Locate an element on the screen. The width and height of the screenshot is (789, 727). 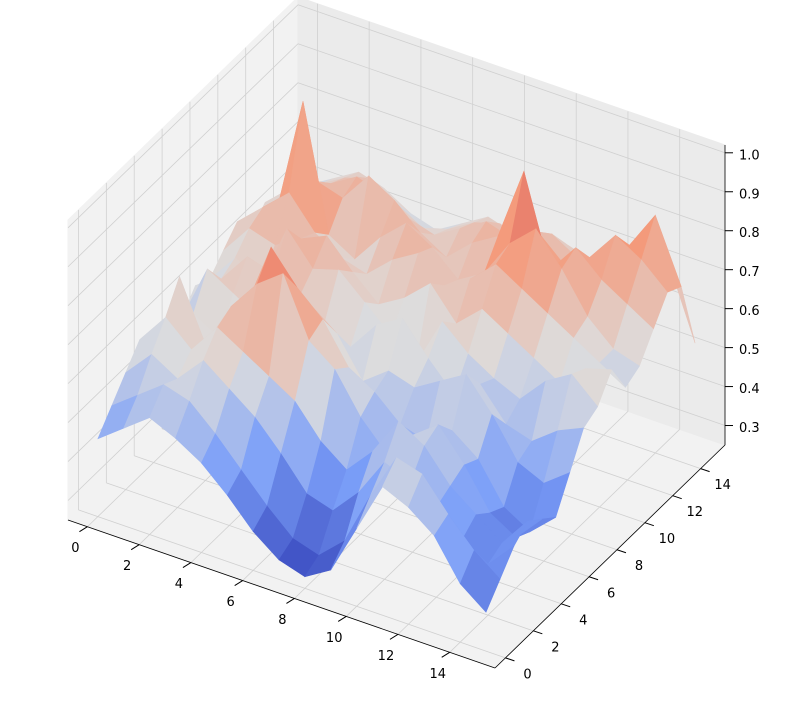
x-tick-label: 2 is located at coordinates (127, 566).